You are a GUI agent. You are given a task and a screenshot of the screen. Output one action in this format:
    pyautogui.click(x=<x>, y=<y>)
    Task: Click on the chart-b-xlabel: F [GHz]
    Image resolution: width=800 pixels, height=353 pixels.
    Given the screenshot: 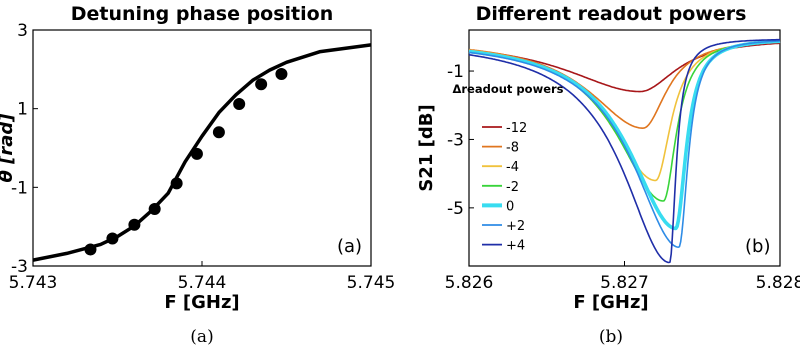 What is the action you would take?
    pyautogui.click(x=610, y=302)
    